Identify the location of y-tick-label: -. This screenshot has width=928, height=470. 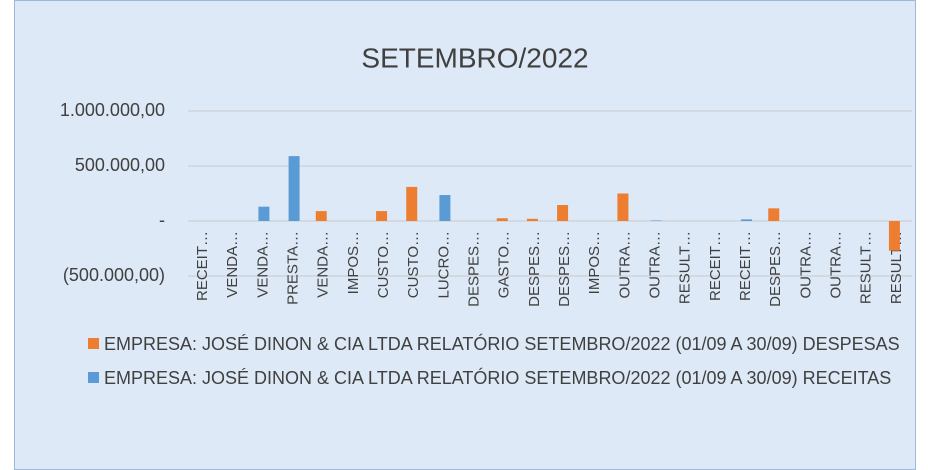
(162, 220).